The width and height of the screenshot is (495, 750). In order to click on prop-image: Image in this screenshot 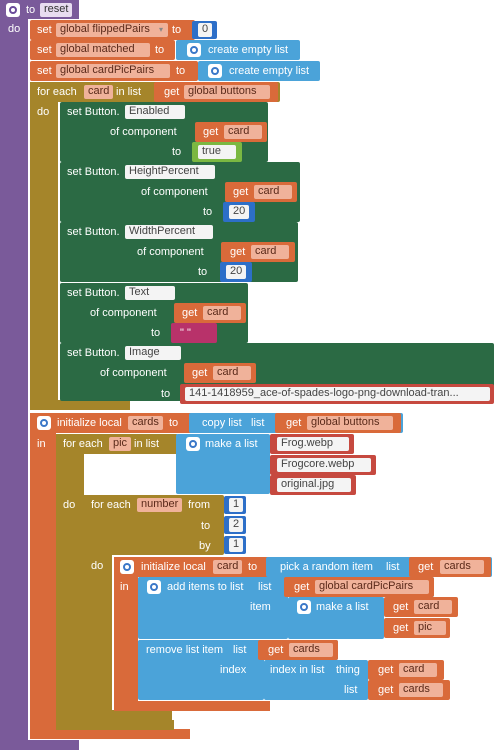, I will do `click(153, 353)`.